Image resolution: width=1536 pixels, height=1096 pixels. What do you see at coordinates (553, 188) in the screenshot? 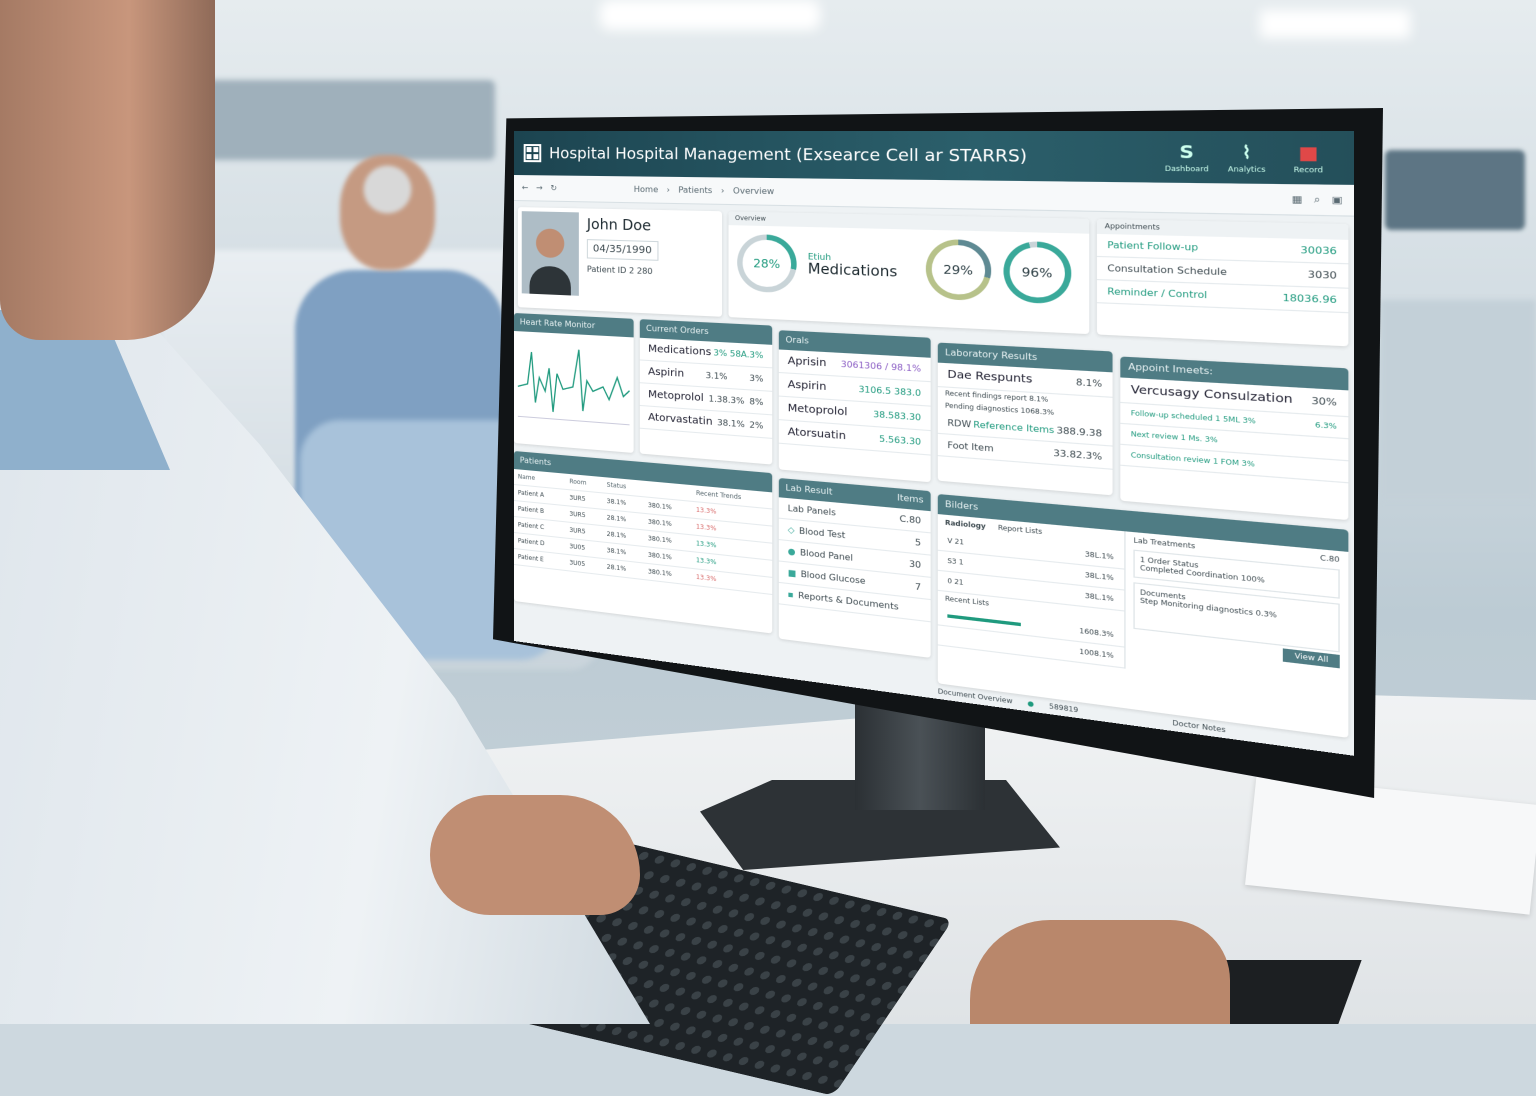
I see `refresh-icon: ↻` at bounding box center [553, 188].